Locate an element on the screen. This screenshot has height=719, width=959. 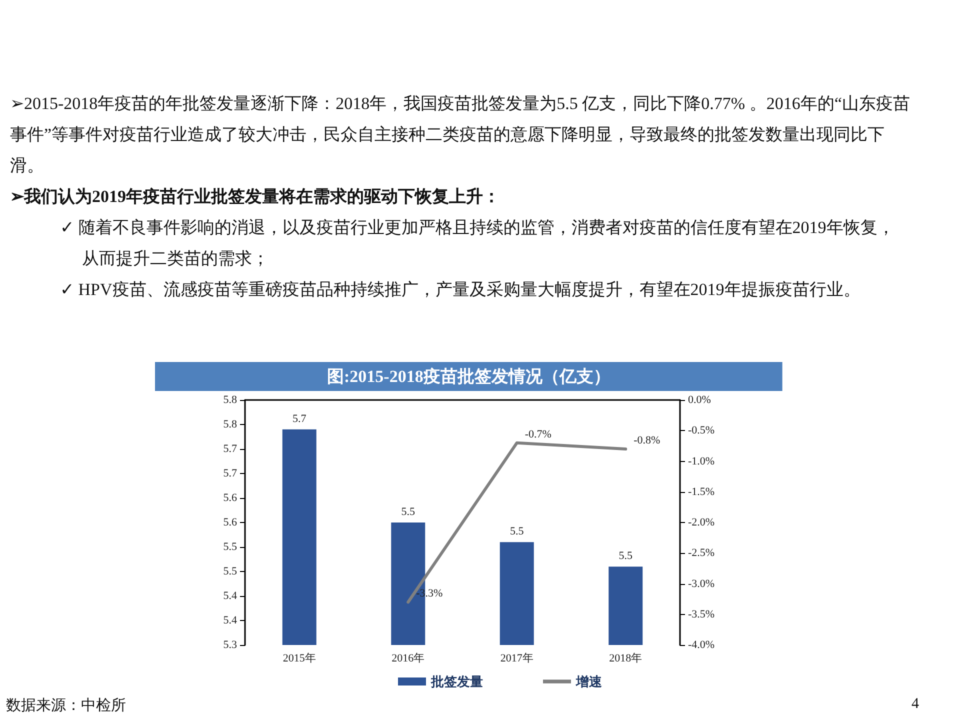
y2-tick-label: -1.0% is located at coordinates (701, 461).